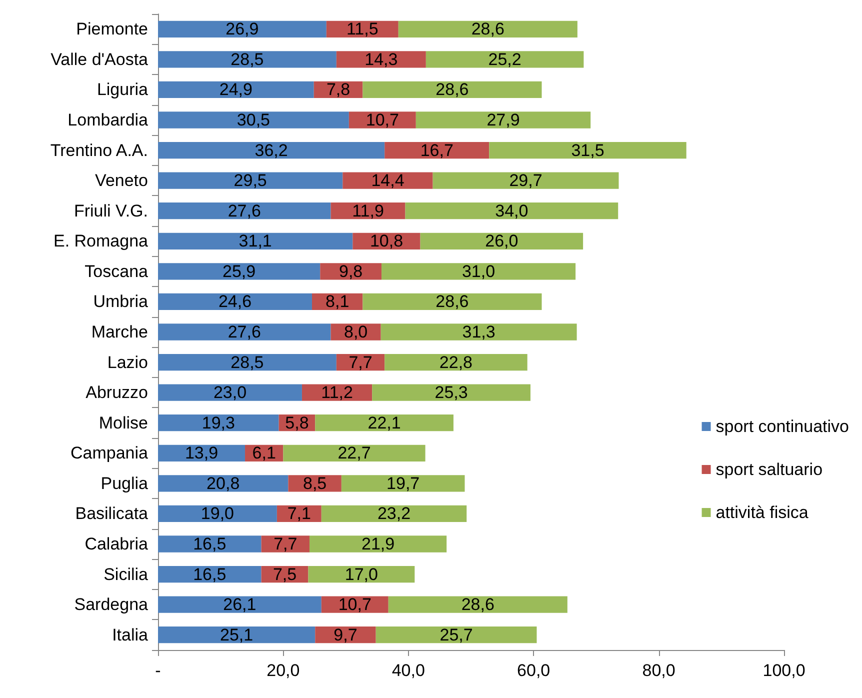 The width and height of the screenshot is (862, 698). I want to click on y-tick-label: Abruzzo, so click(117, 392).